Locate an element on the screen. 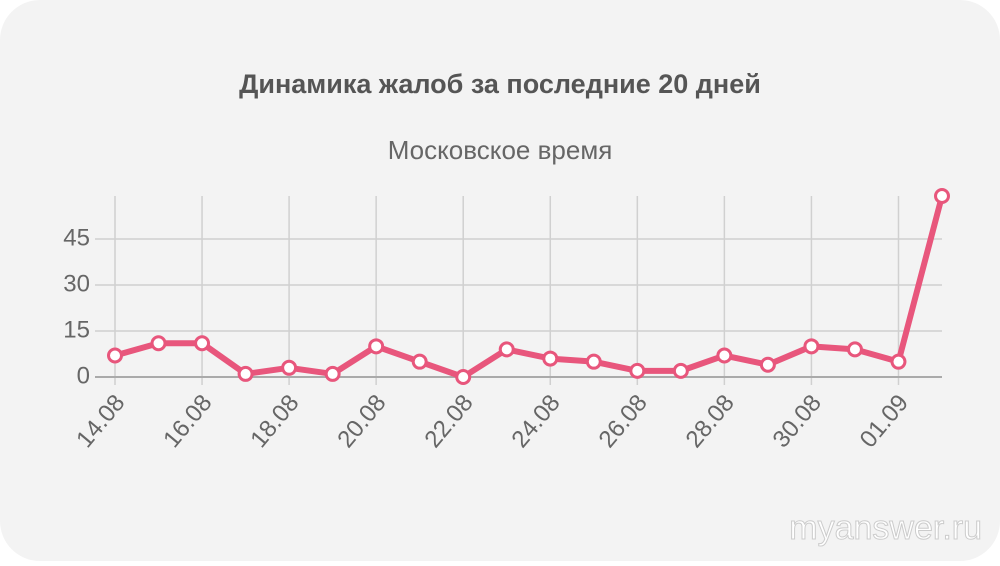  y-tick-label: 15 is located at coordinates (76, 329).